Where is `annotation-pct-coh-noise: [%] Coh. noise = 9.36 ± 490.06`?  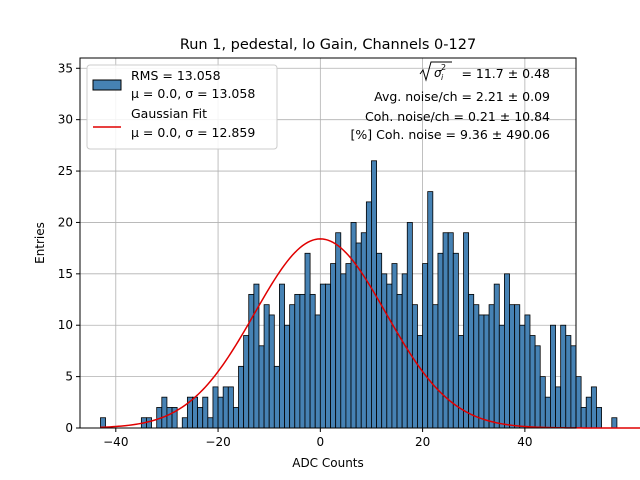 annotation-pct-coh-noise: [%] Coh. noise = 9.36 ± 490.06 is located at coordinates (450, 134).